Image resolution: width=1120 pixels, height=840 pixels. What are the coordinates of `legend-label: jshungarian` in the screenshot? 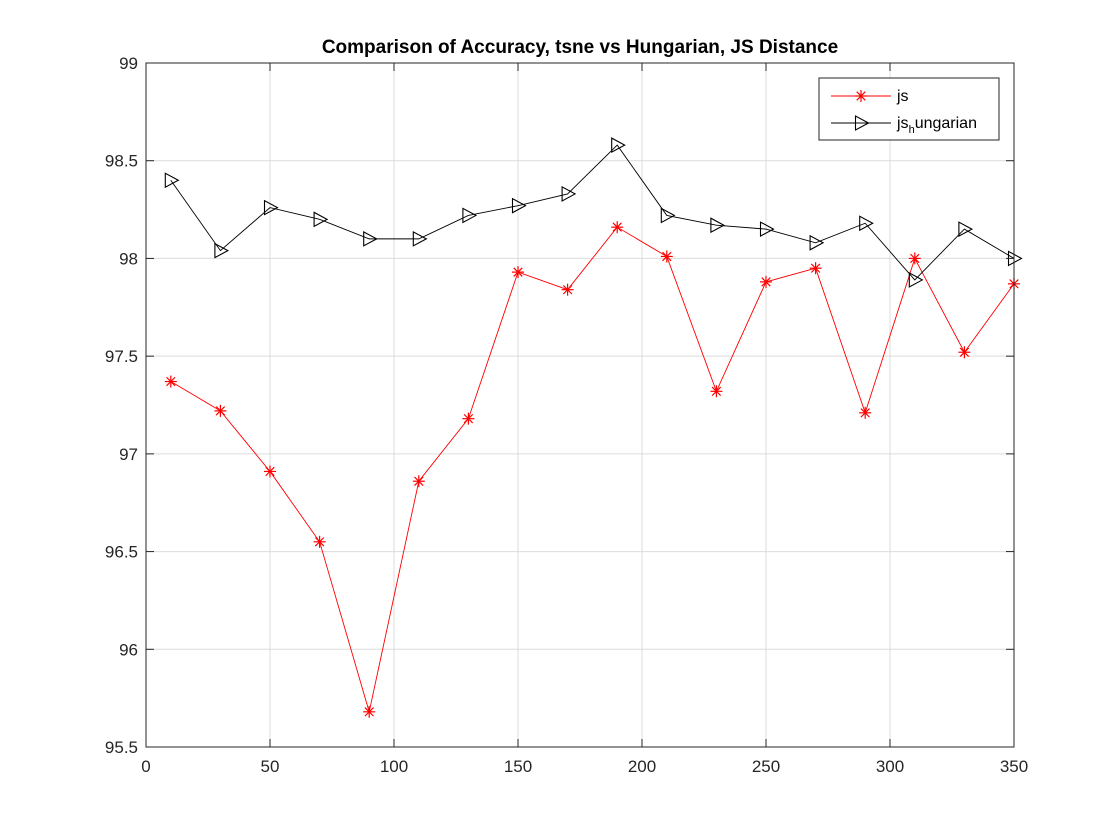 It's located at (936, 125).